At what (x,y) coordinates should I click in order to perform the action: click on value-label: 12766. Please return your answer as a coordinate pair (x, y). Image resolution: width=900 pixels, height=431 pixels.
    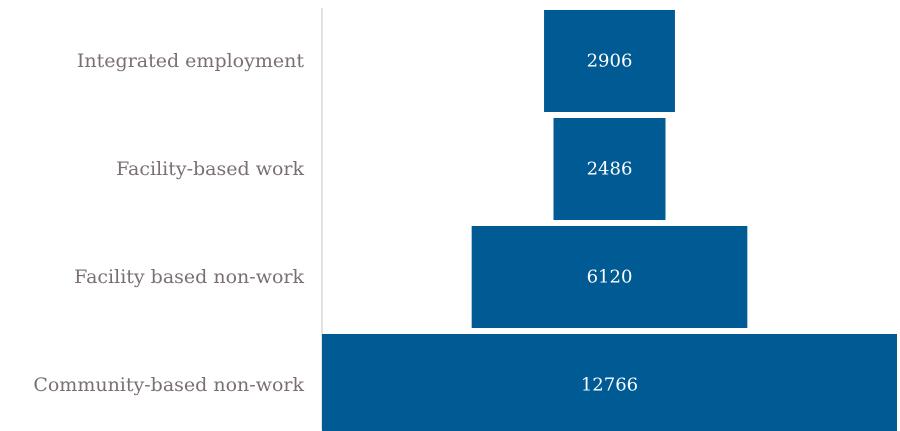
    Looking at the image, I should click on (609, 385).